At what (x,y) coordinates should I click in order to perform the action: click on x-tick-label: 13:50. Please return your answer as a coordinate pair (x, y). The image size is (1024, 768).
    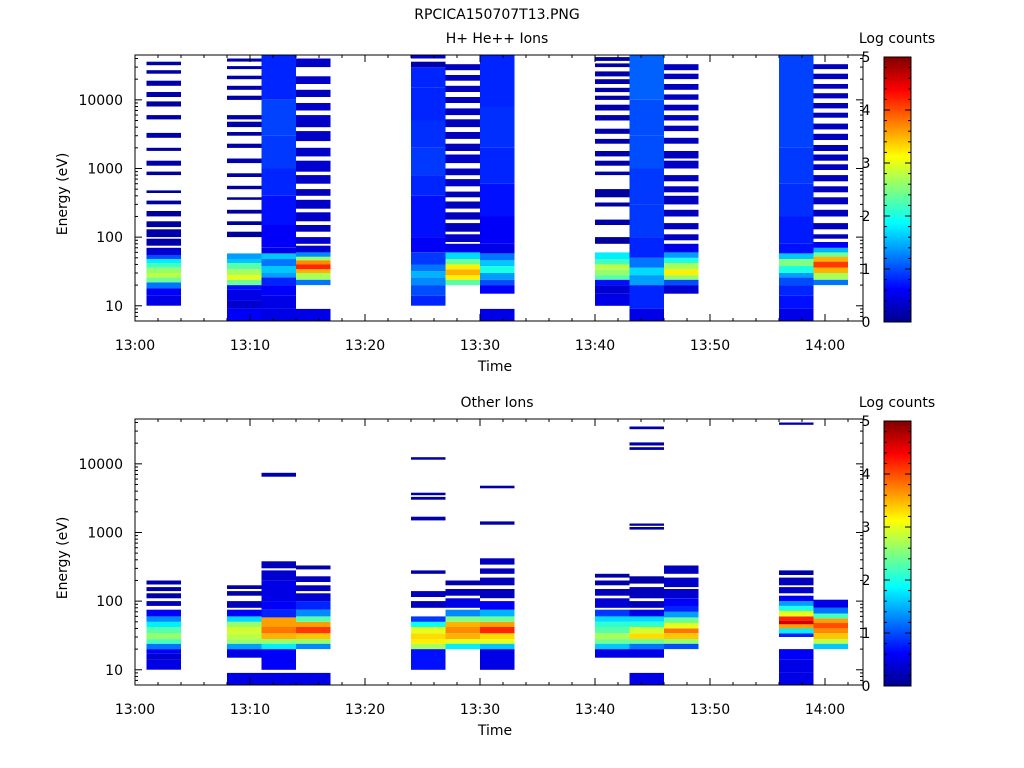
    Looking at the image, I should click on (710, 710).